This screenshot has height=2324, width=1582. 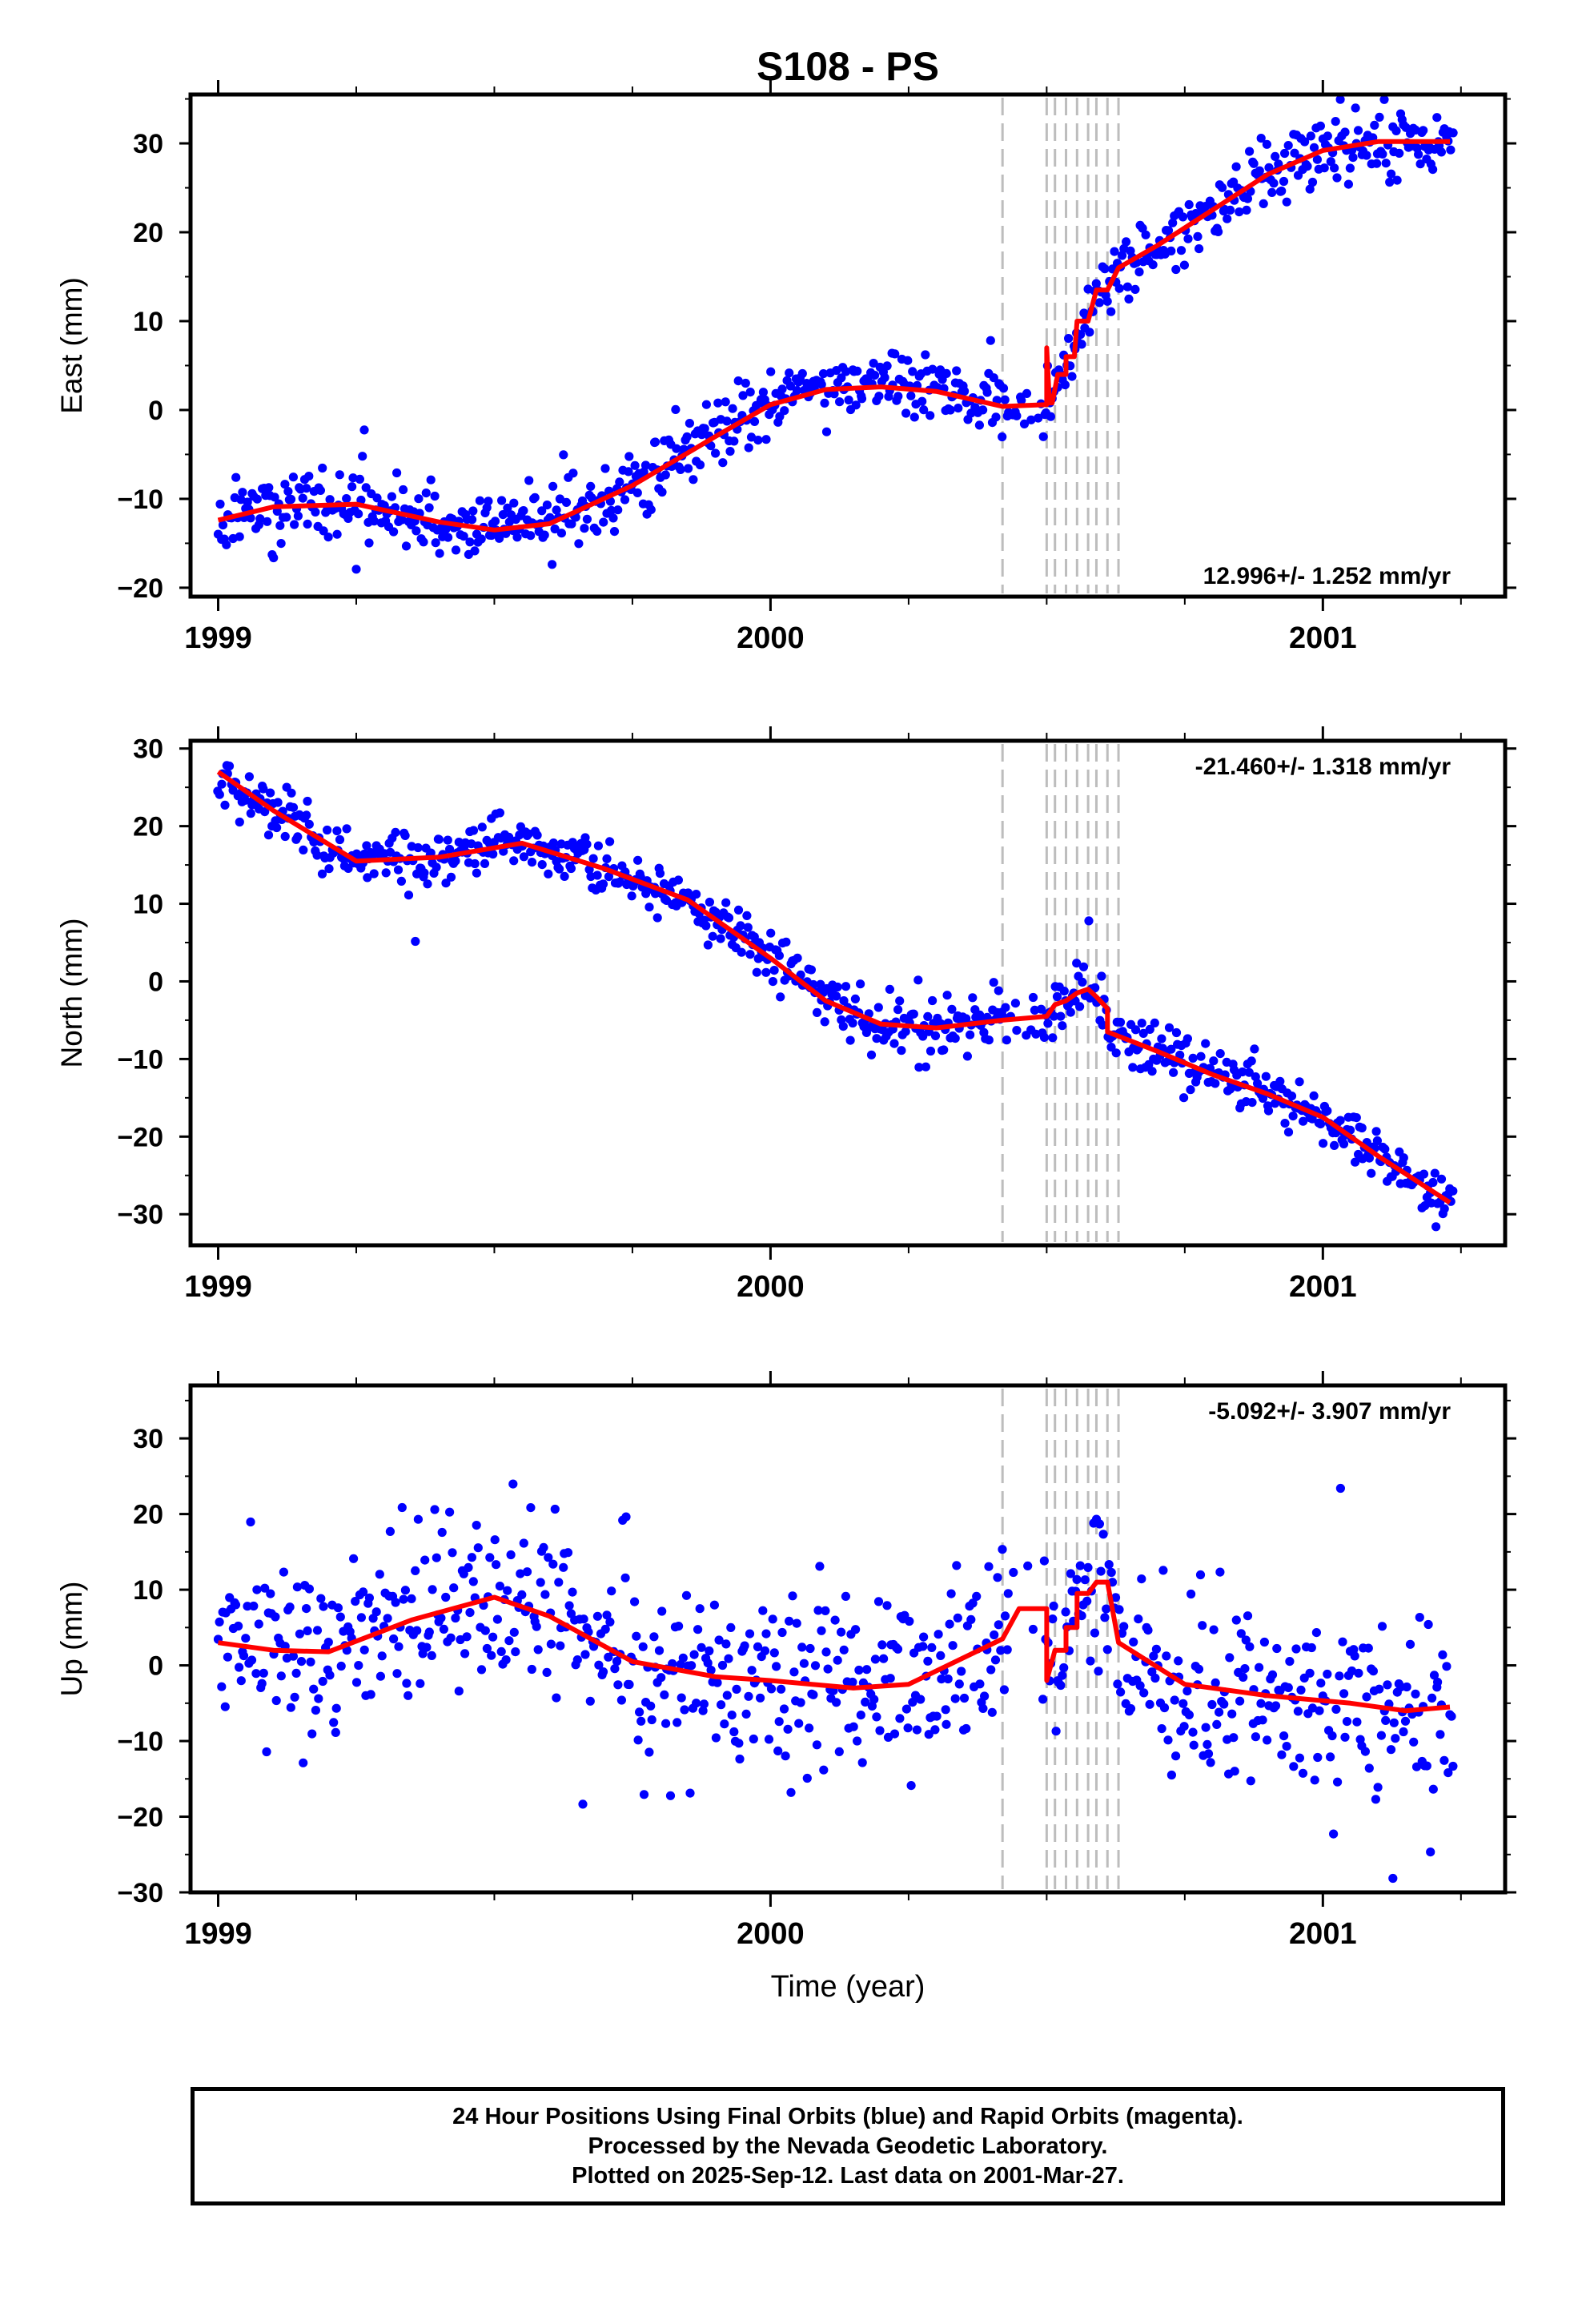 I want to click on y-tick-label: −10, so click(x=140, y=1059).